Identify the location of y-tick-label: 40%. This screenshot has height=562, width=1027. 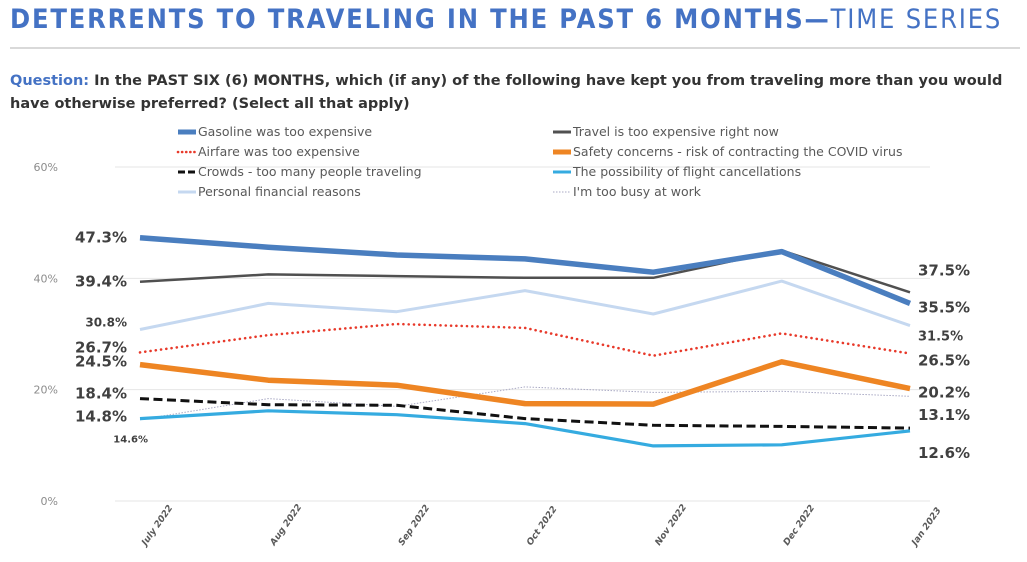
(46, 278).